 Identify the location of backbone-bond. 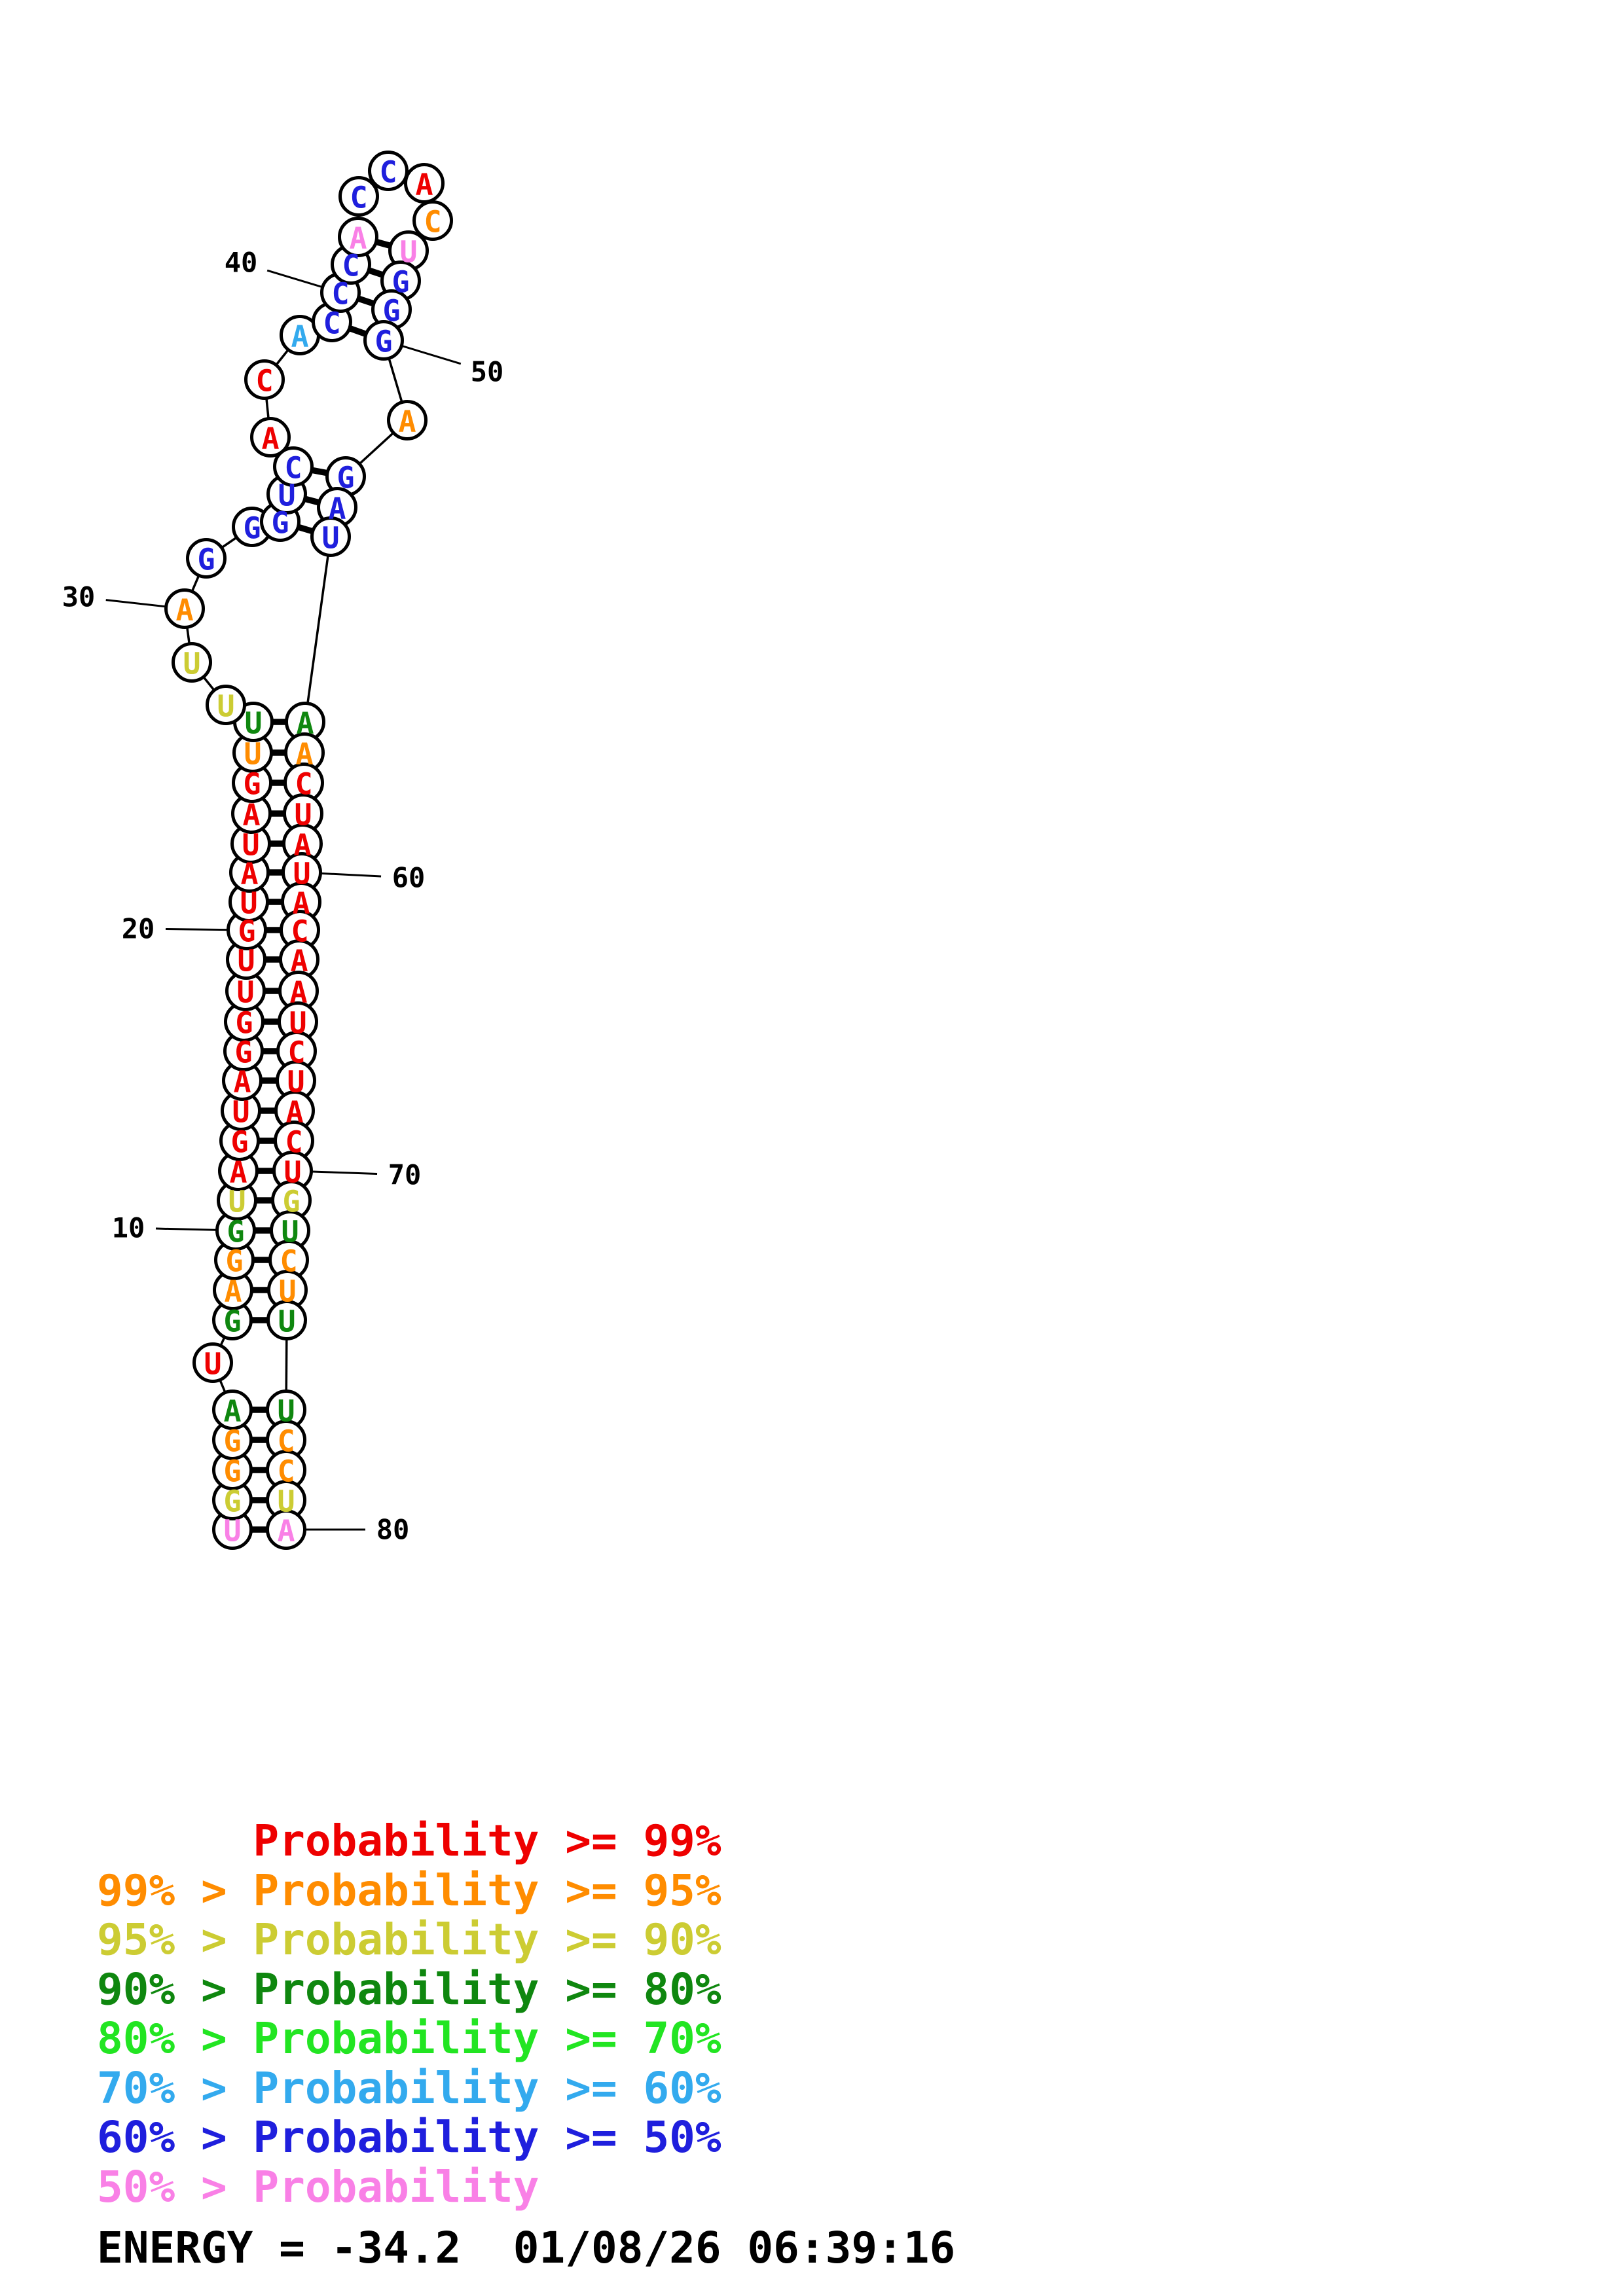
(318, 629).